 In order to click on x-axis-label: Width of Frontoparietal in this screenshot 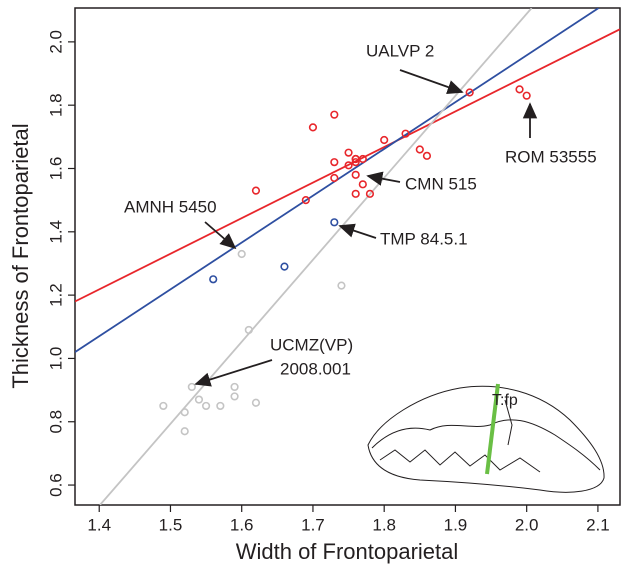, I will do `click(347, 551)`.